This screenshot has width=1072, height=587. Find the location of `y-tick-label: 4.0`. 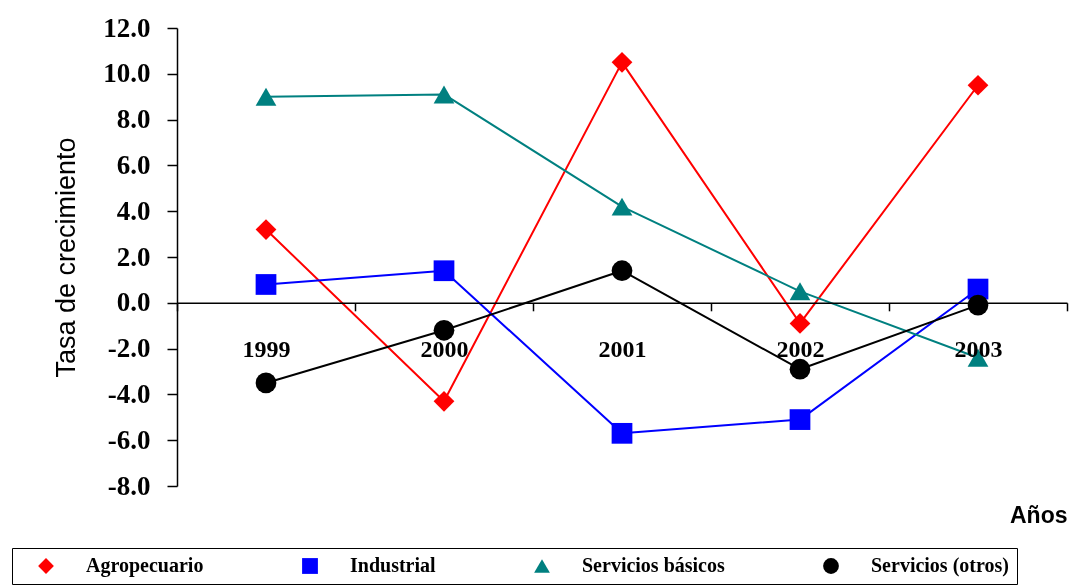

y-tick-label: 4.0 is located at coordinates (133, 210).